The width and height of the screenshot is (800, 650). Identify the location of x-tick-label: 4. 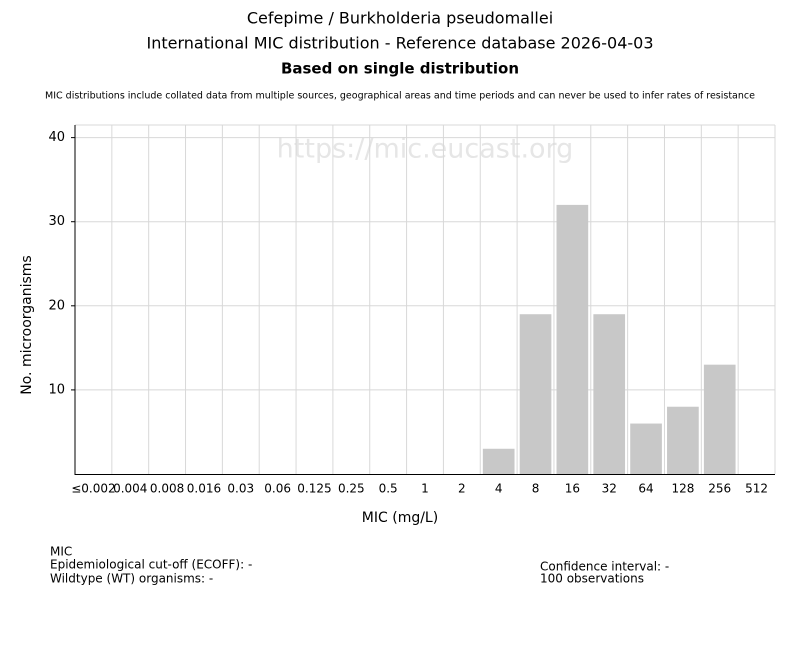
(499, 489).